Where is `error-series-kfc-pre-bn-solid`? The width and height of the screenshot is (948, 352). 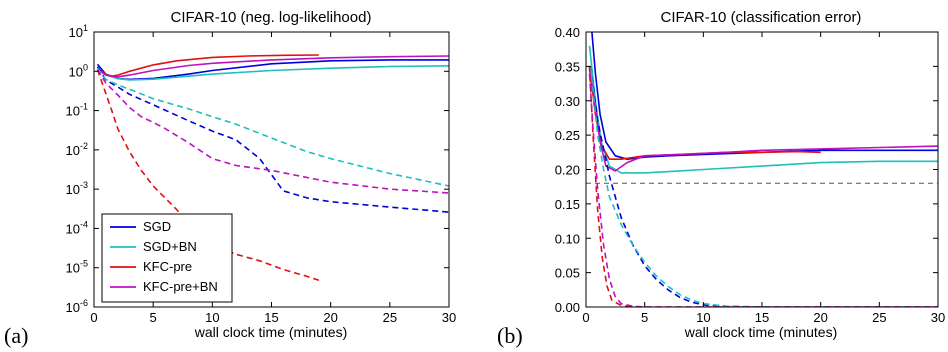
error-series-kfc-pre-bn-solid is located at coordinates (763, 119).